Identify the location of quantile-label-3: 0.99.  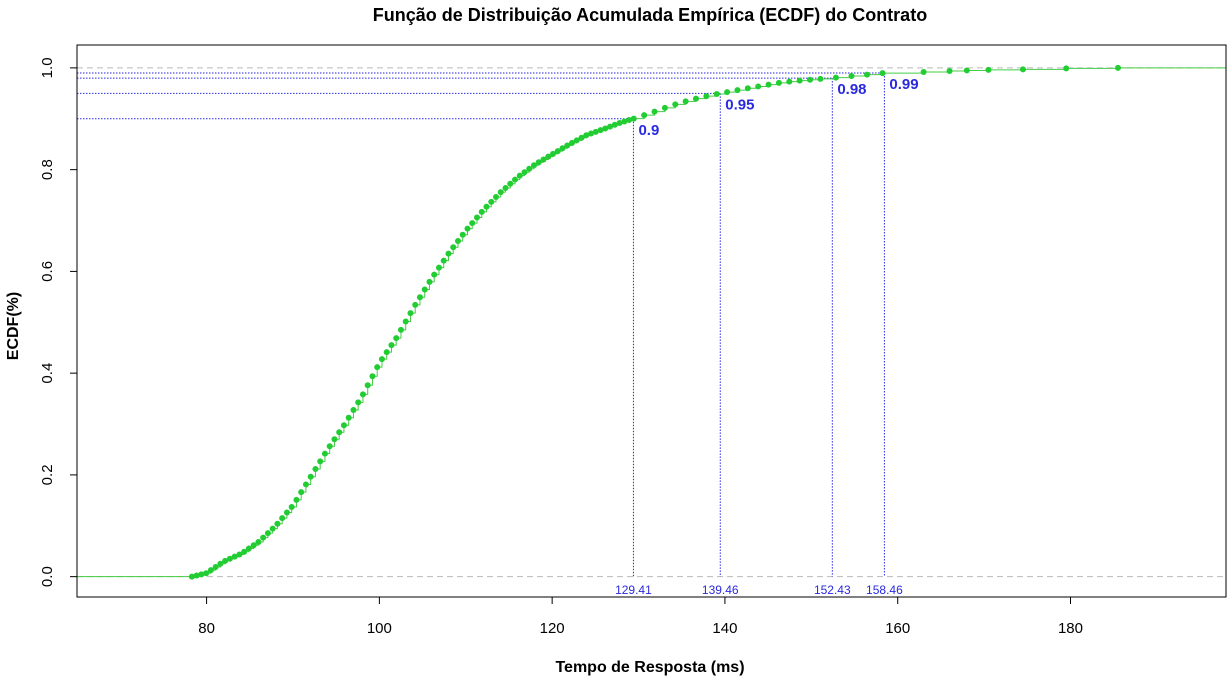
(903, 84).